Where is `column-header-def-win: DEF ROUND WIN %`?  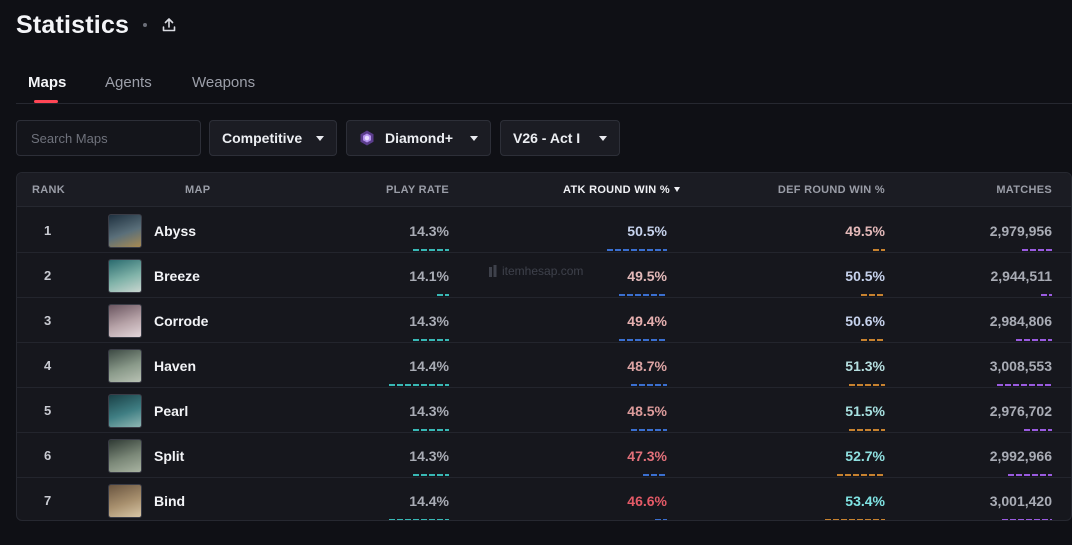 column-header-def-win: DEF ROUND WIN % is located at coordinates (831, 190).